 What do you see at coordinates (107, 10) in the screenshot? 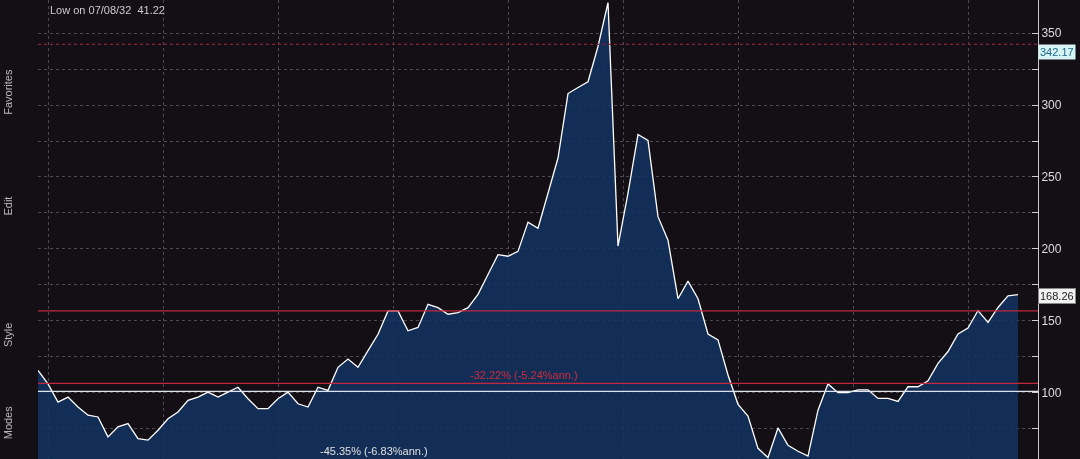
I see `annotation: Low on 07/08/32 41.22` at bounding box center [107, 10].